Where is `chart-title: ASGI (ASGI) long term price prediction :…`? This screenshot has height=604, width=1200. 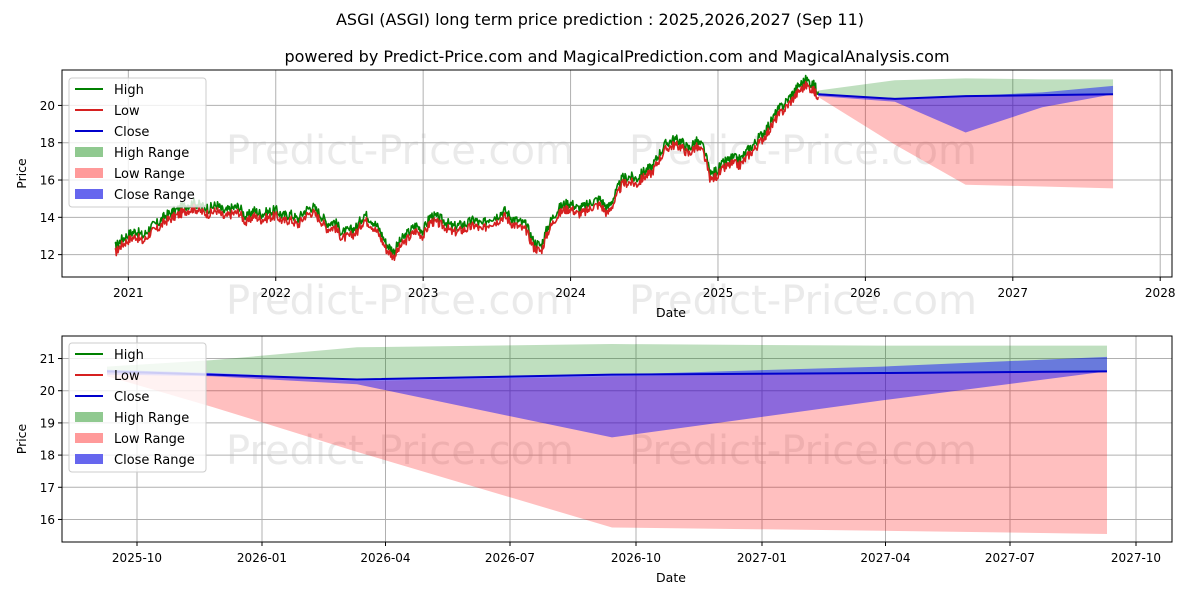
chart-title: ASGI (ASGI) long term price prediction :… is located at coordinates (600, 19).